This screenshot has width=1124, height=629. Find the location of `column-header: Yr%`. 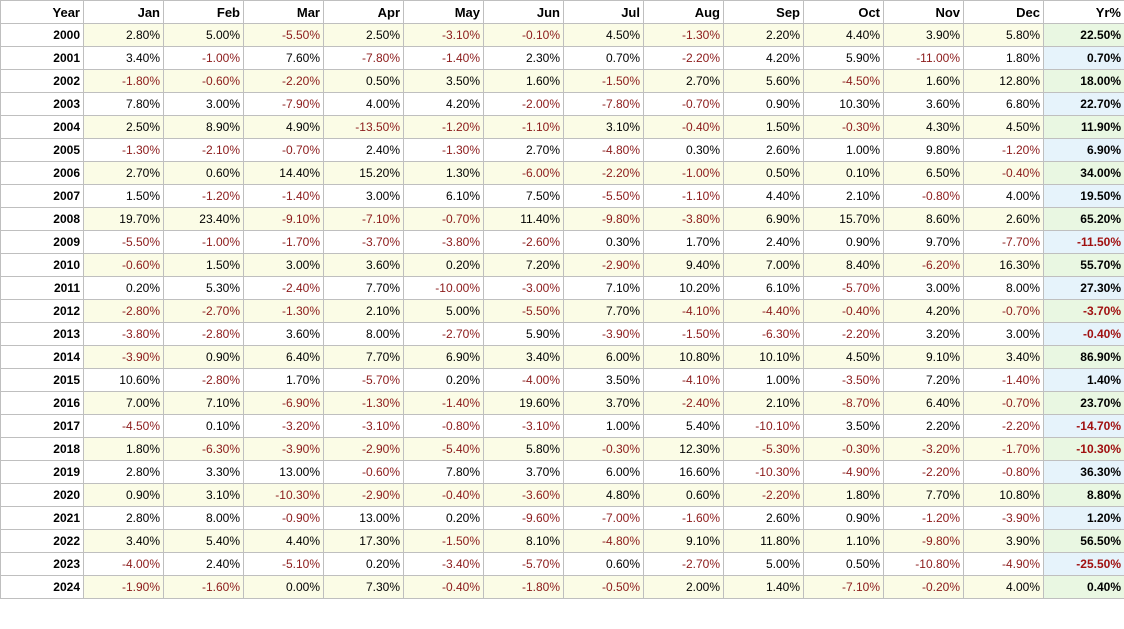

column-header: Yr% is located at coordinates (1083, 12).